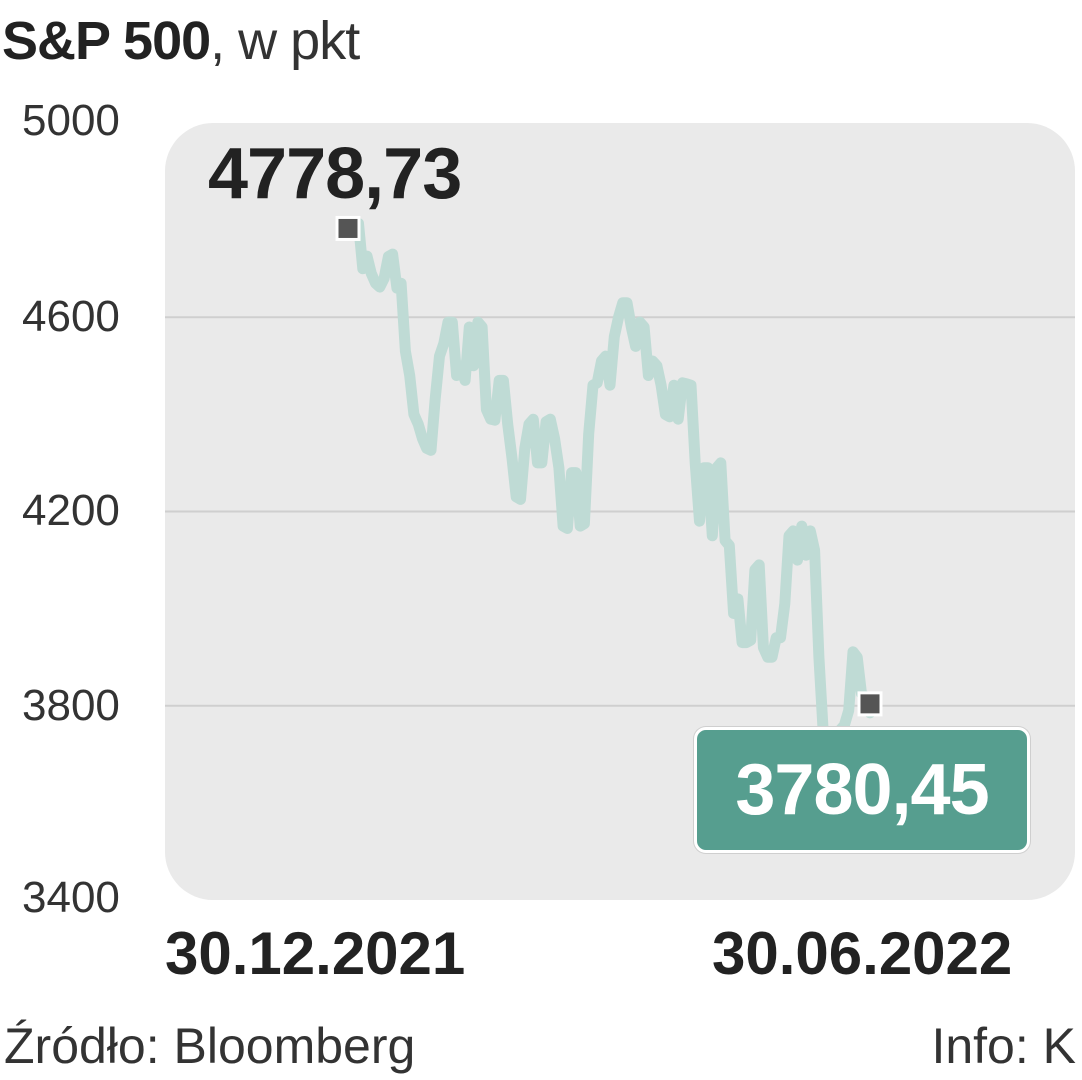  I want to click on source-note: Źródło: Bloomberg, so click(210, 1046).